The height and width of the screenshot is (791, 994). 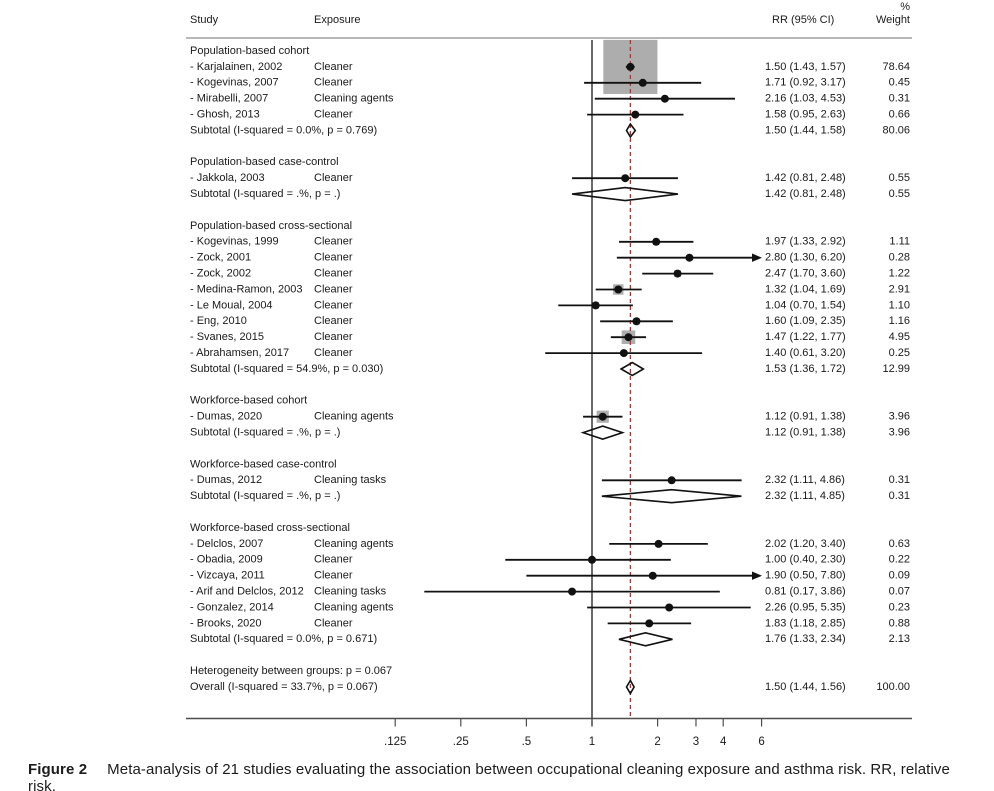 I want to click on group-label: Workforce-based case-control, so click(x=263, y=464).